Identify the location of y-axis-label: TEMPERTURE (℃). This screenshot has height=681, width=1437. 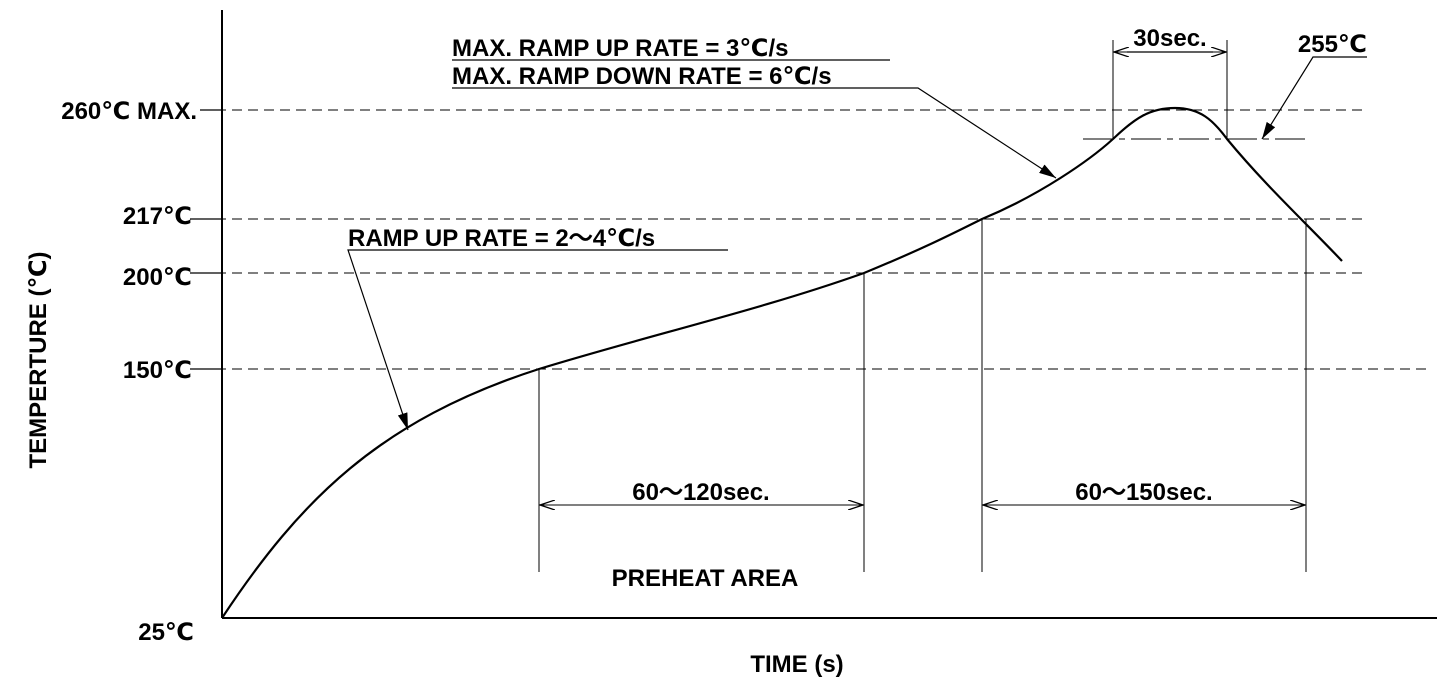
(38, 359).